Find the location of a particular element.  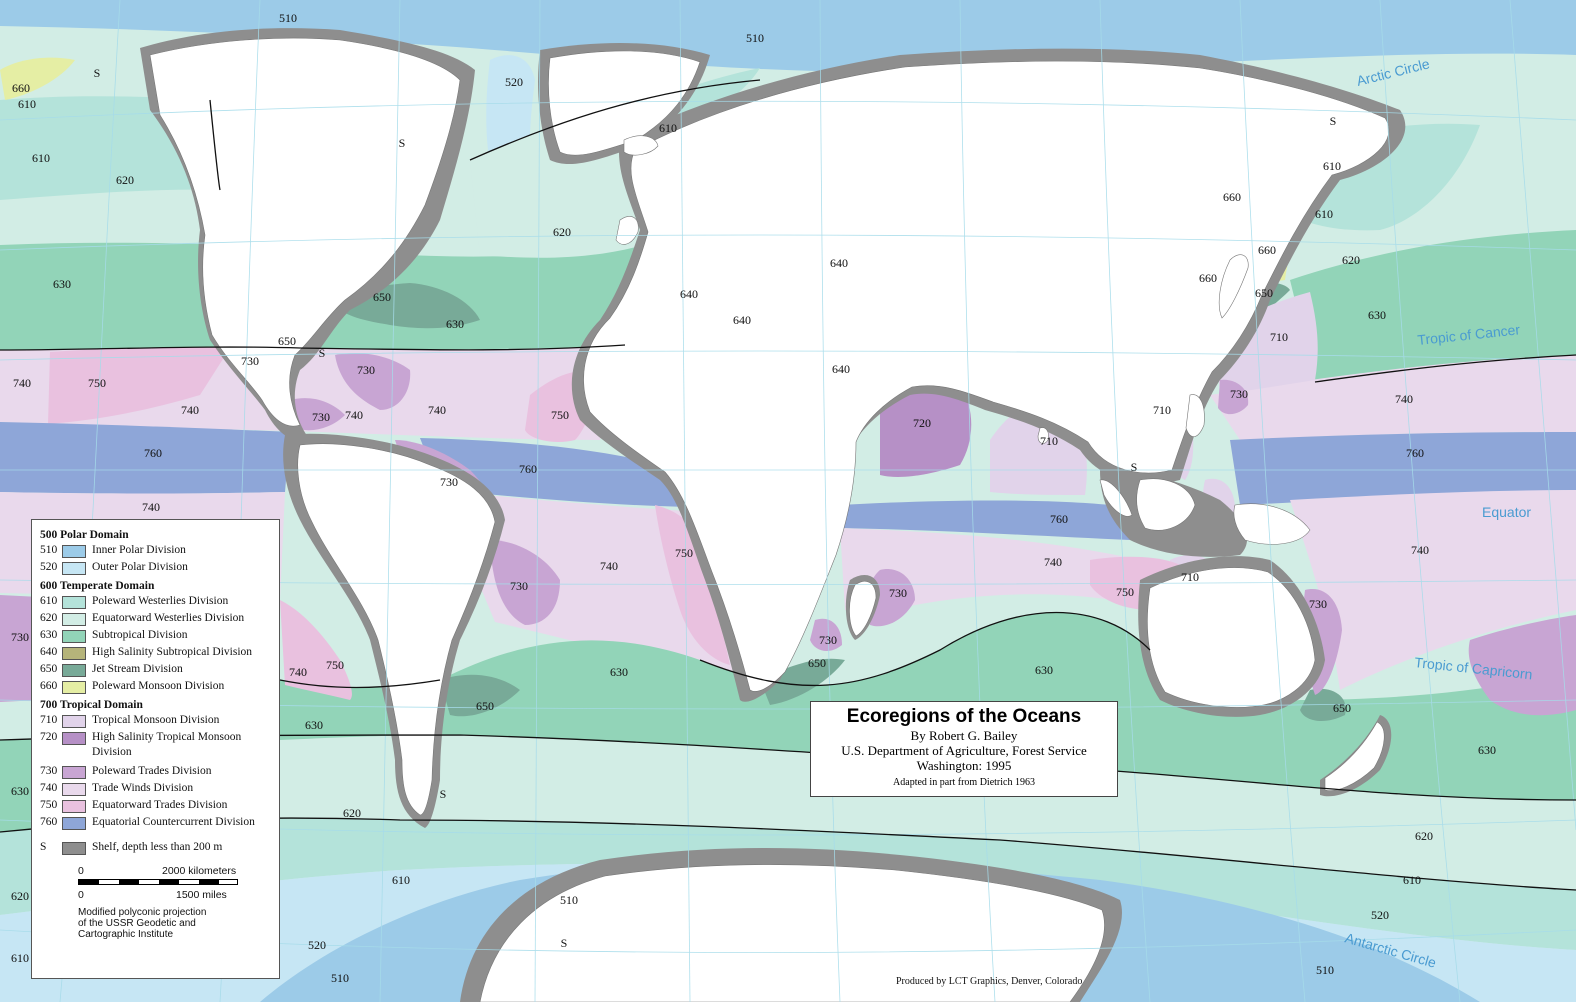

land-new-zealand is located at coordinates (1354, 756).